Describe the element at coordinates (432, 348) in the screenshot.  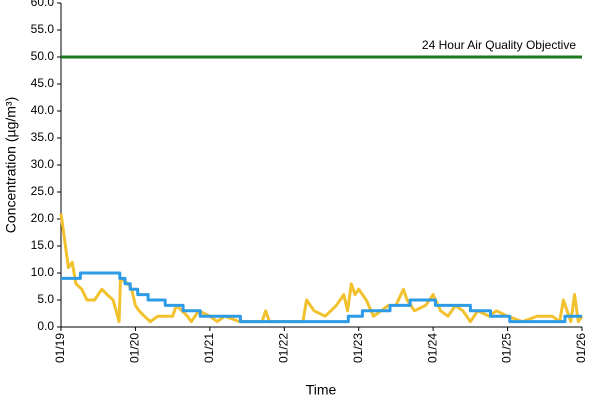
I see `x-tick-label: 01/24` at that location.